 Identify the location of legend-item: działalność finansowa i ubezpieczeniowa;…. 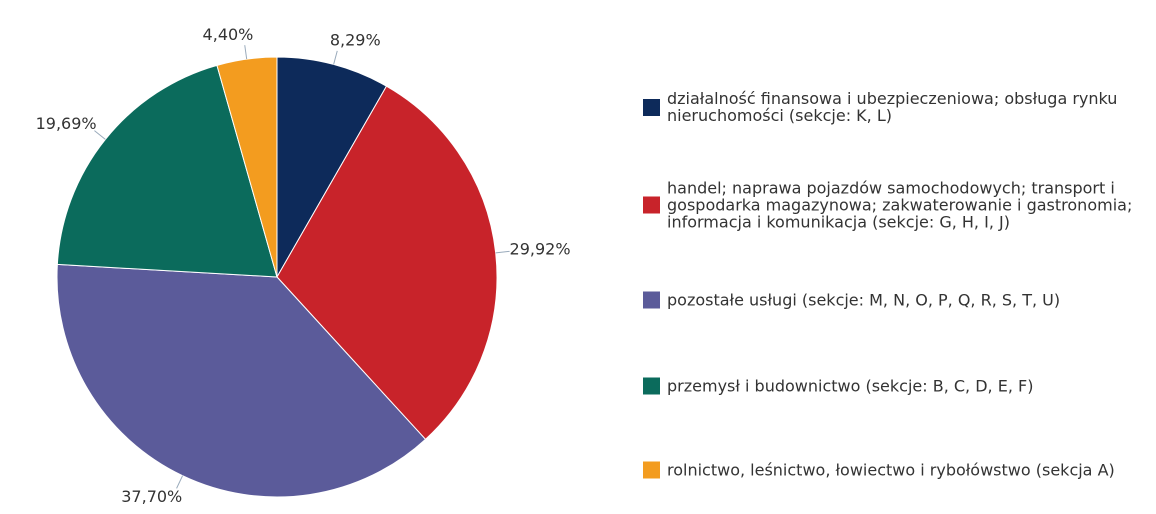
(893, 107).